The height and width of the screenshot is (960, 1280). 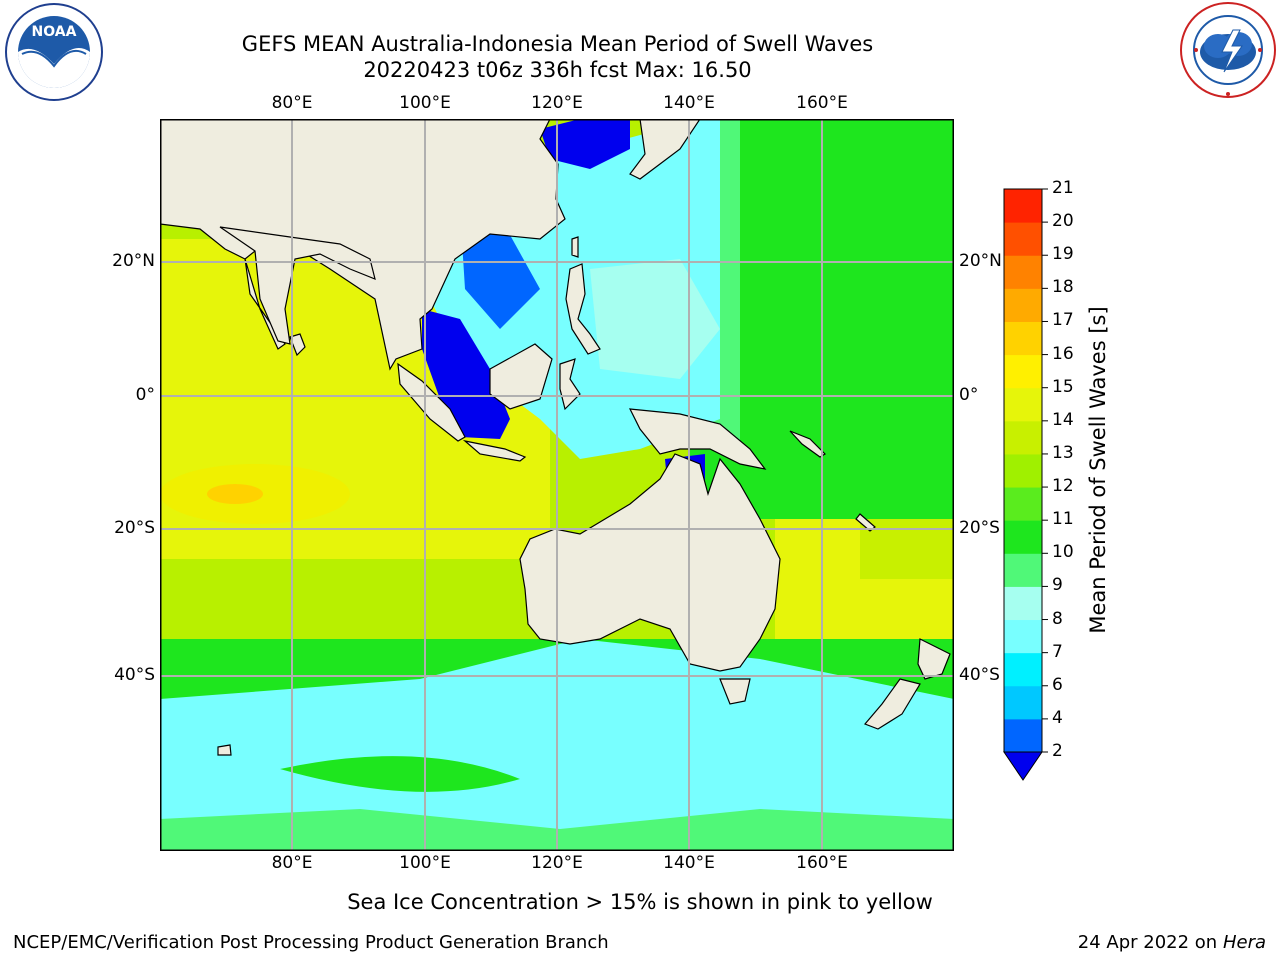 I want to click on colorbar-tick-label: 10, so click(x=1063, y=552).